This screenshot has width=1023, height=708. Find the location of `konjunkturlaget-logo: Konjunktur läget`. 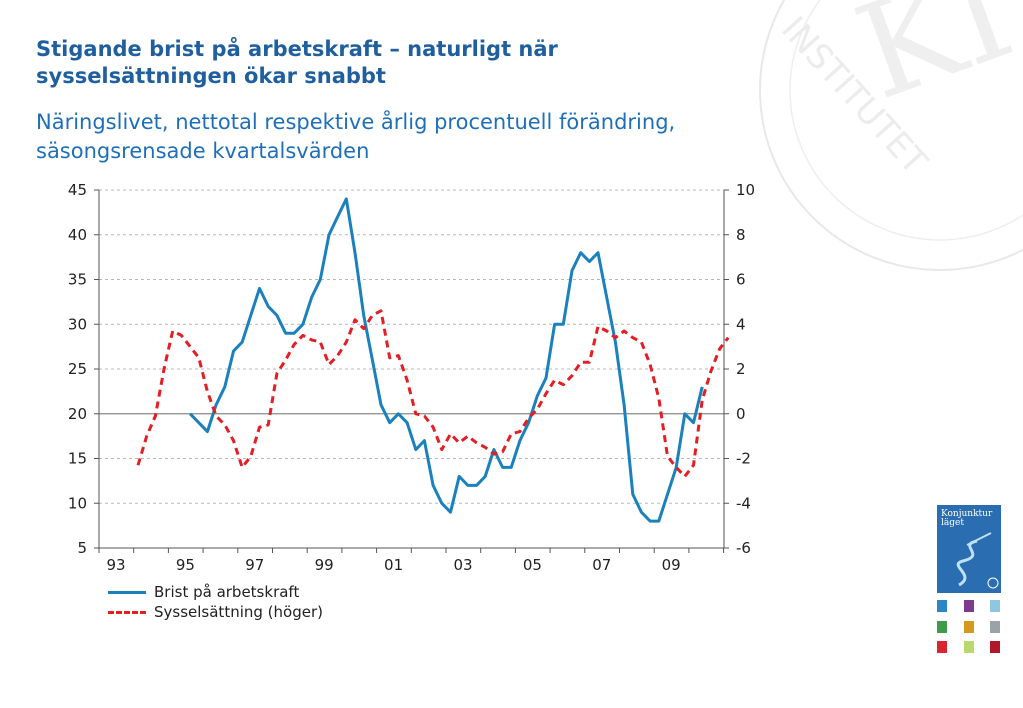

konjunkturlaget-logo: Konjunktur läget is located at coordinates (969, 549).